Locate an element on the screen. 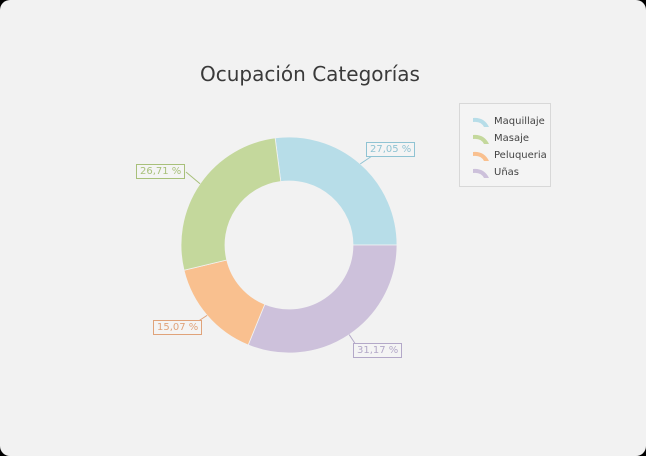 The height and width of the screenshot is (456, 646). chart-title: Ocupación Categorías is located at coordinates (310, 74).